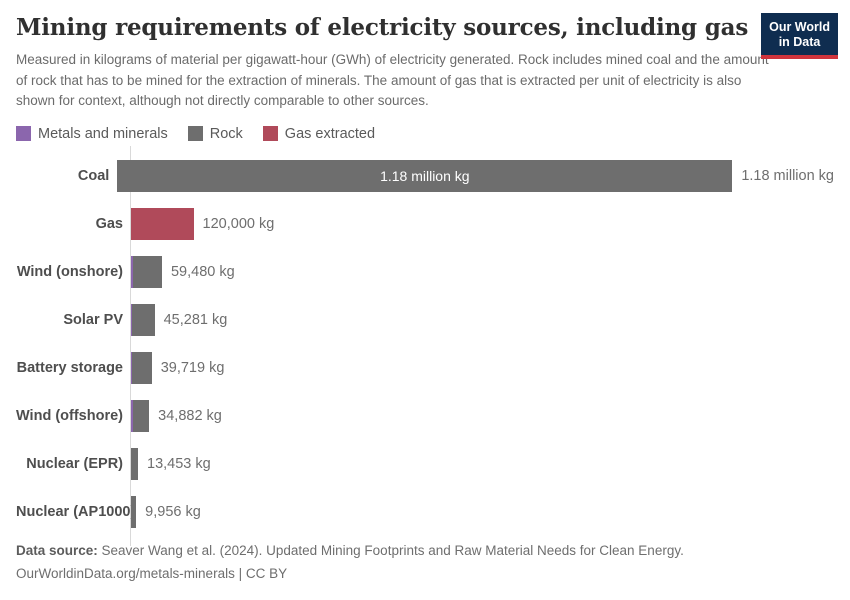  Describe the element at coordinates (799, 42) in the screenshot. I see `owid-logo-line2: in Data` at that location.